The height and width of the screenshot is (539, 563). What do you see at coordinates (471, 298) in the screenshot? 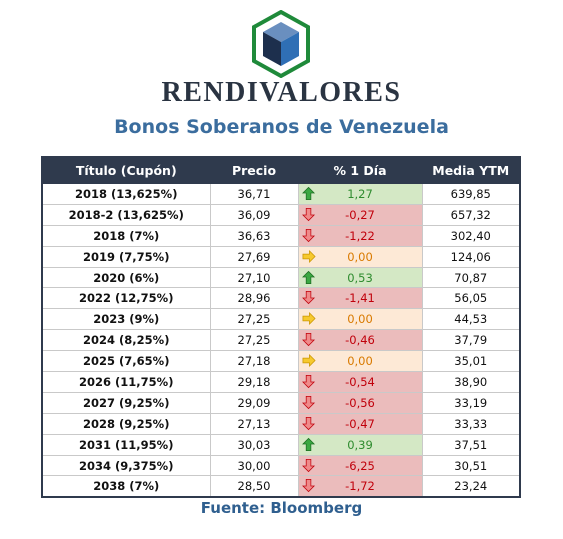
I see `bond-ytm: 56,05` at bounding box center [471, 298].